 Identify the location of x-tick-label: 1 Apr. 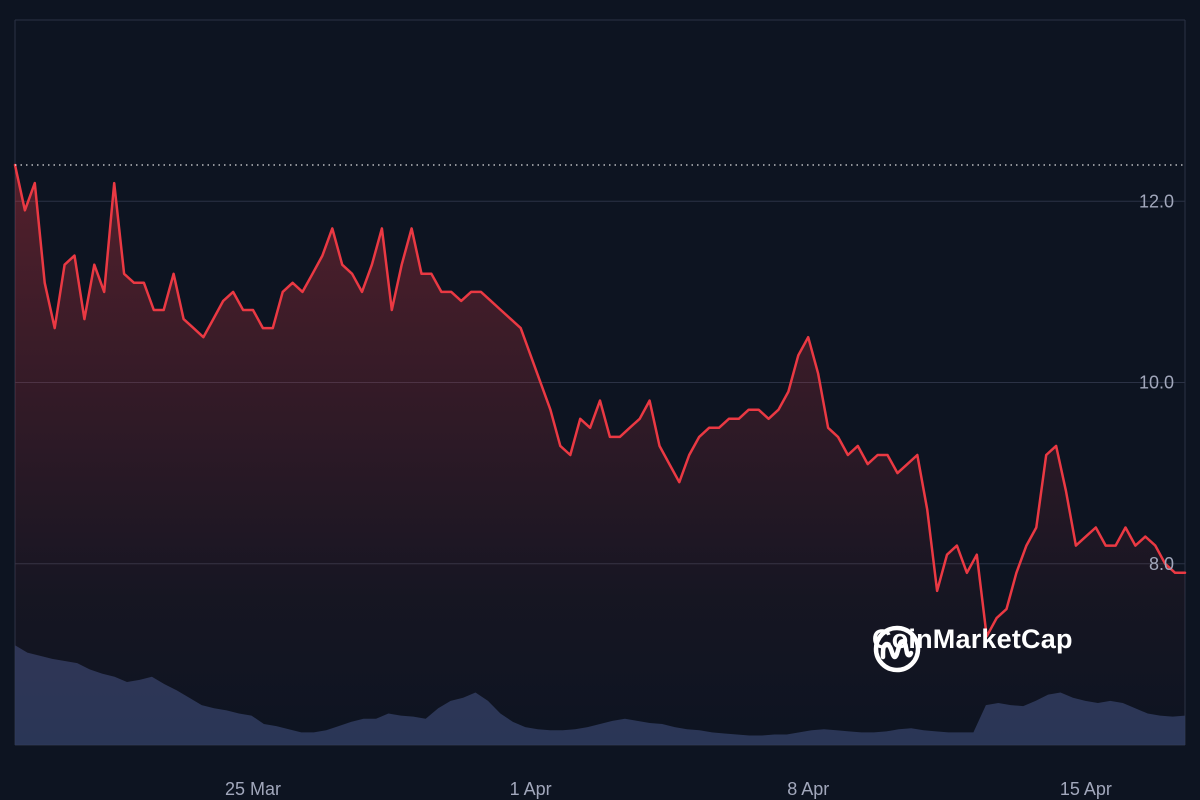
(531, 789).